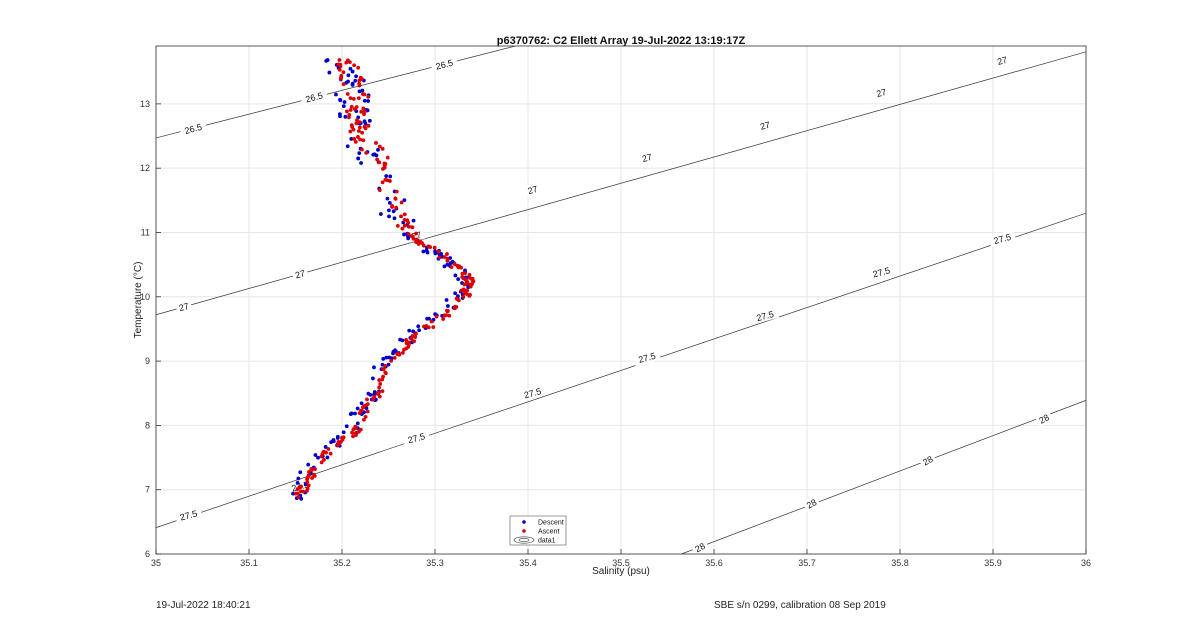 The height and width of the screenshot is (622, 1200). What do you see at coordinates (203, 605) in the screenshot?
I see `footer-timestamp: 19-Jul-2022 18:40:21` at bounding box center [203, 605].